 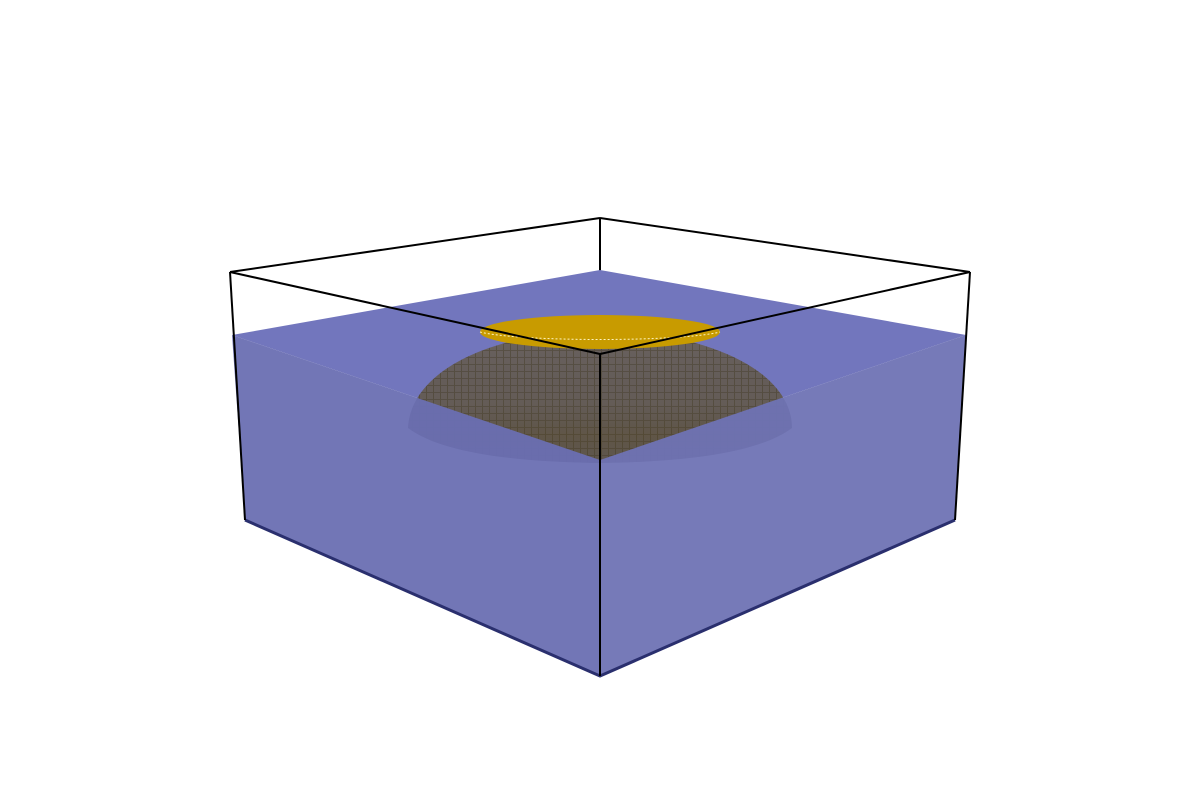 I want to click on dome-cap-rim, so click(x=600, y=335).